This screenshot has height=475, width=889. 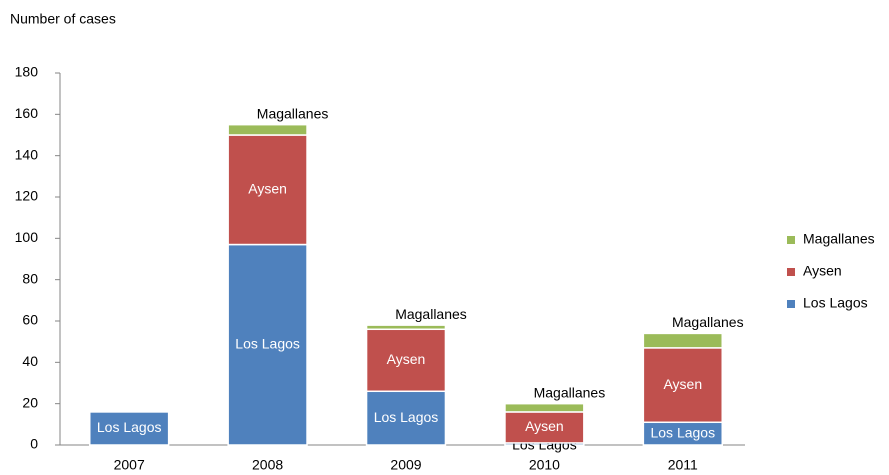 I want to click on y-tick-label: 100, so click(x=27, y=237).